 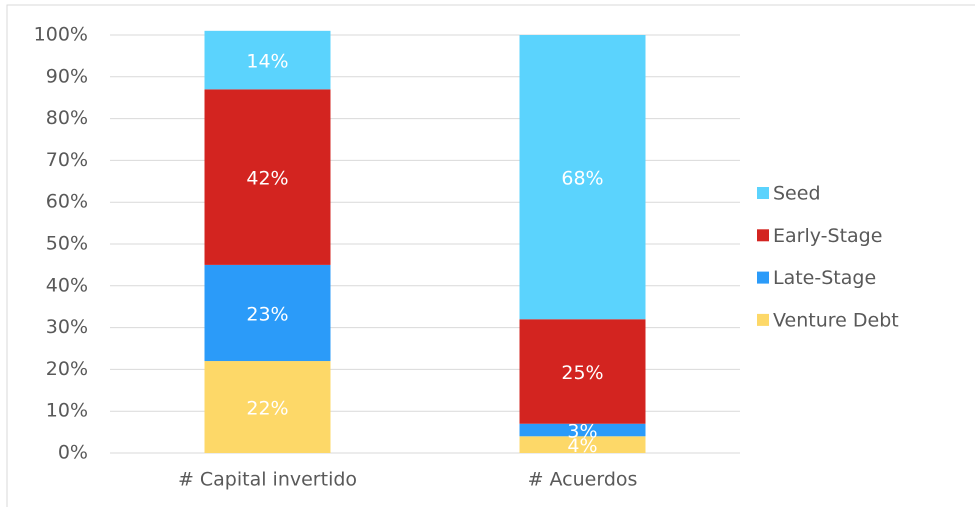 What do you see at coordinates (836, 320) in the screenshot?
I see `legend-label: Venture Debt` at bounding box center [836, 320].